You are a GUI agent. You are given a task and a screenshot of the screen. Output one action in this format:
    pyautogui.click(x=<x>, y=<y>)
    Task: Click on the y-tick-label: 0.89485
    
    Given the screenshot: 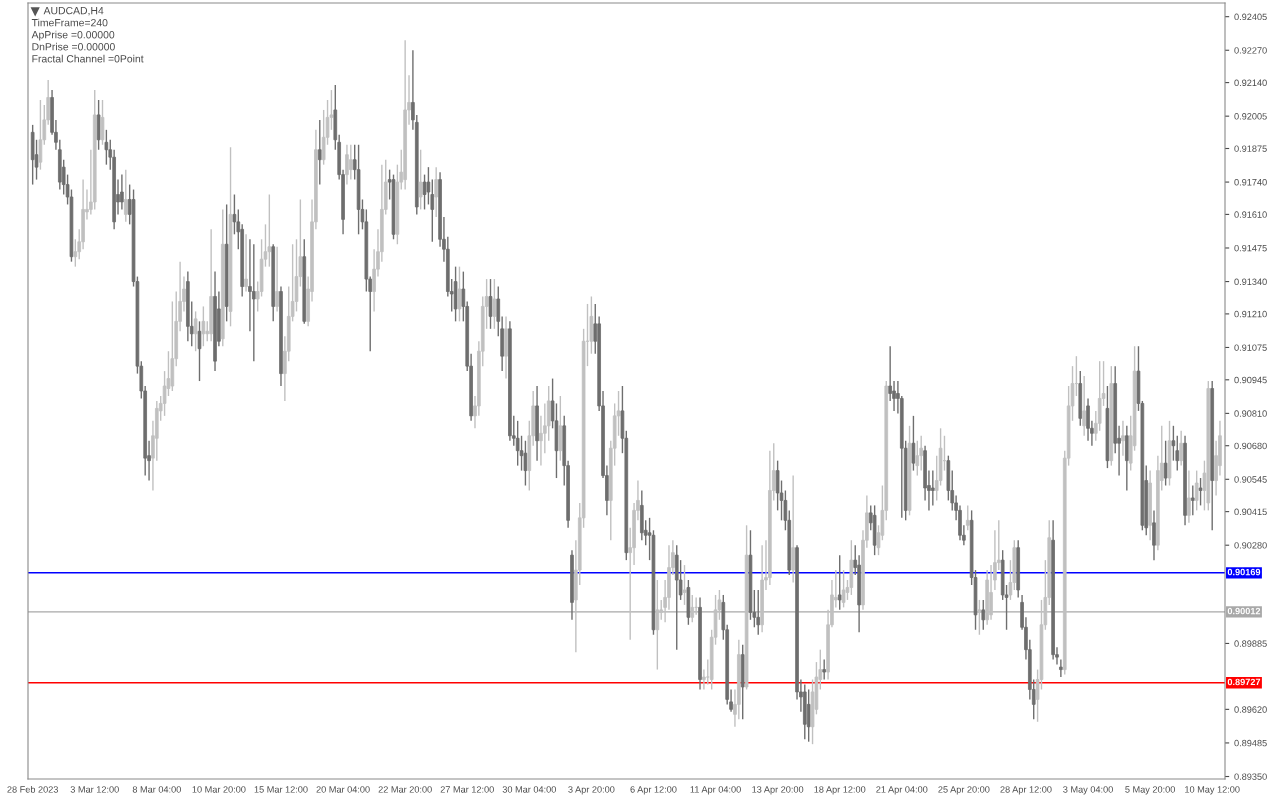 What is the action you would take?
    pyautogui.click(x=1250, y=743)
    